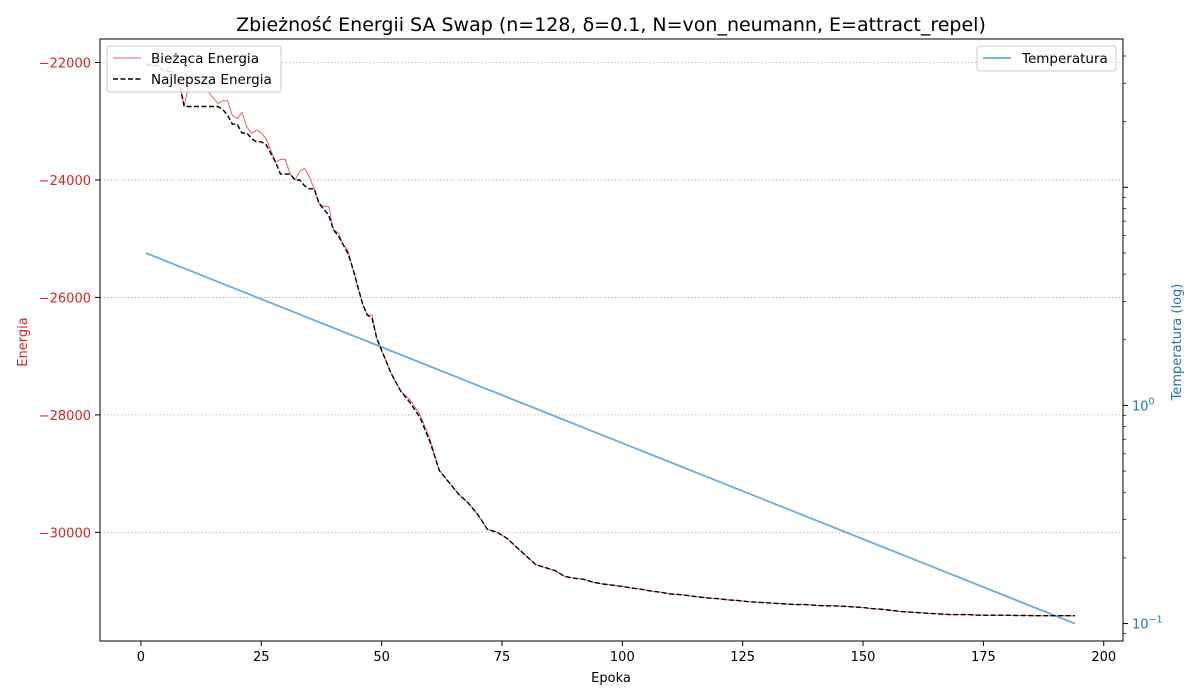 The image size is (1200, 700). I want to click on x-tick-label: 75, so click(502, 657).